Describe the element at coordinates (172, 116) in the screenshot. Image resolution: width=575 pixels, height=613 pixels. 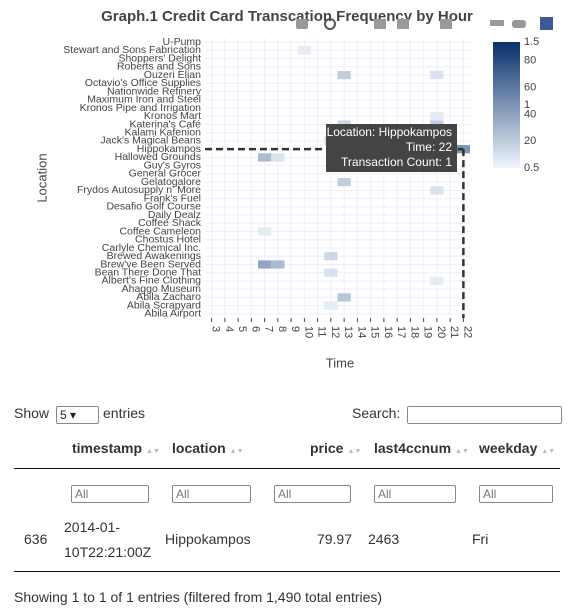
I see `y-tick-label: Kronos Mart` at that location.